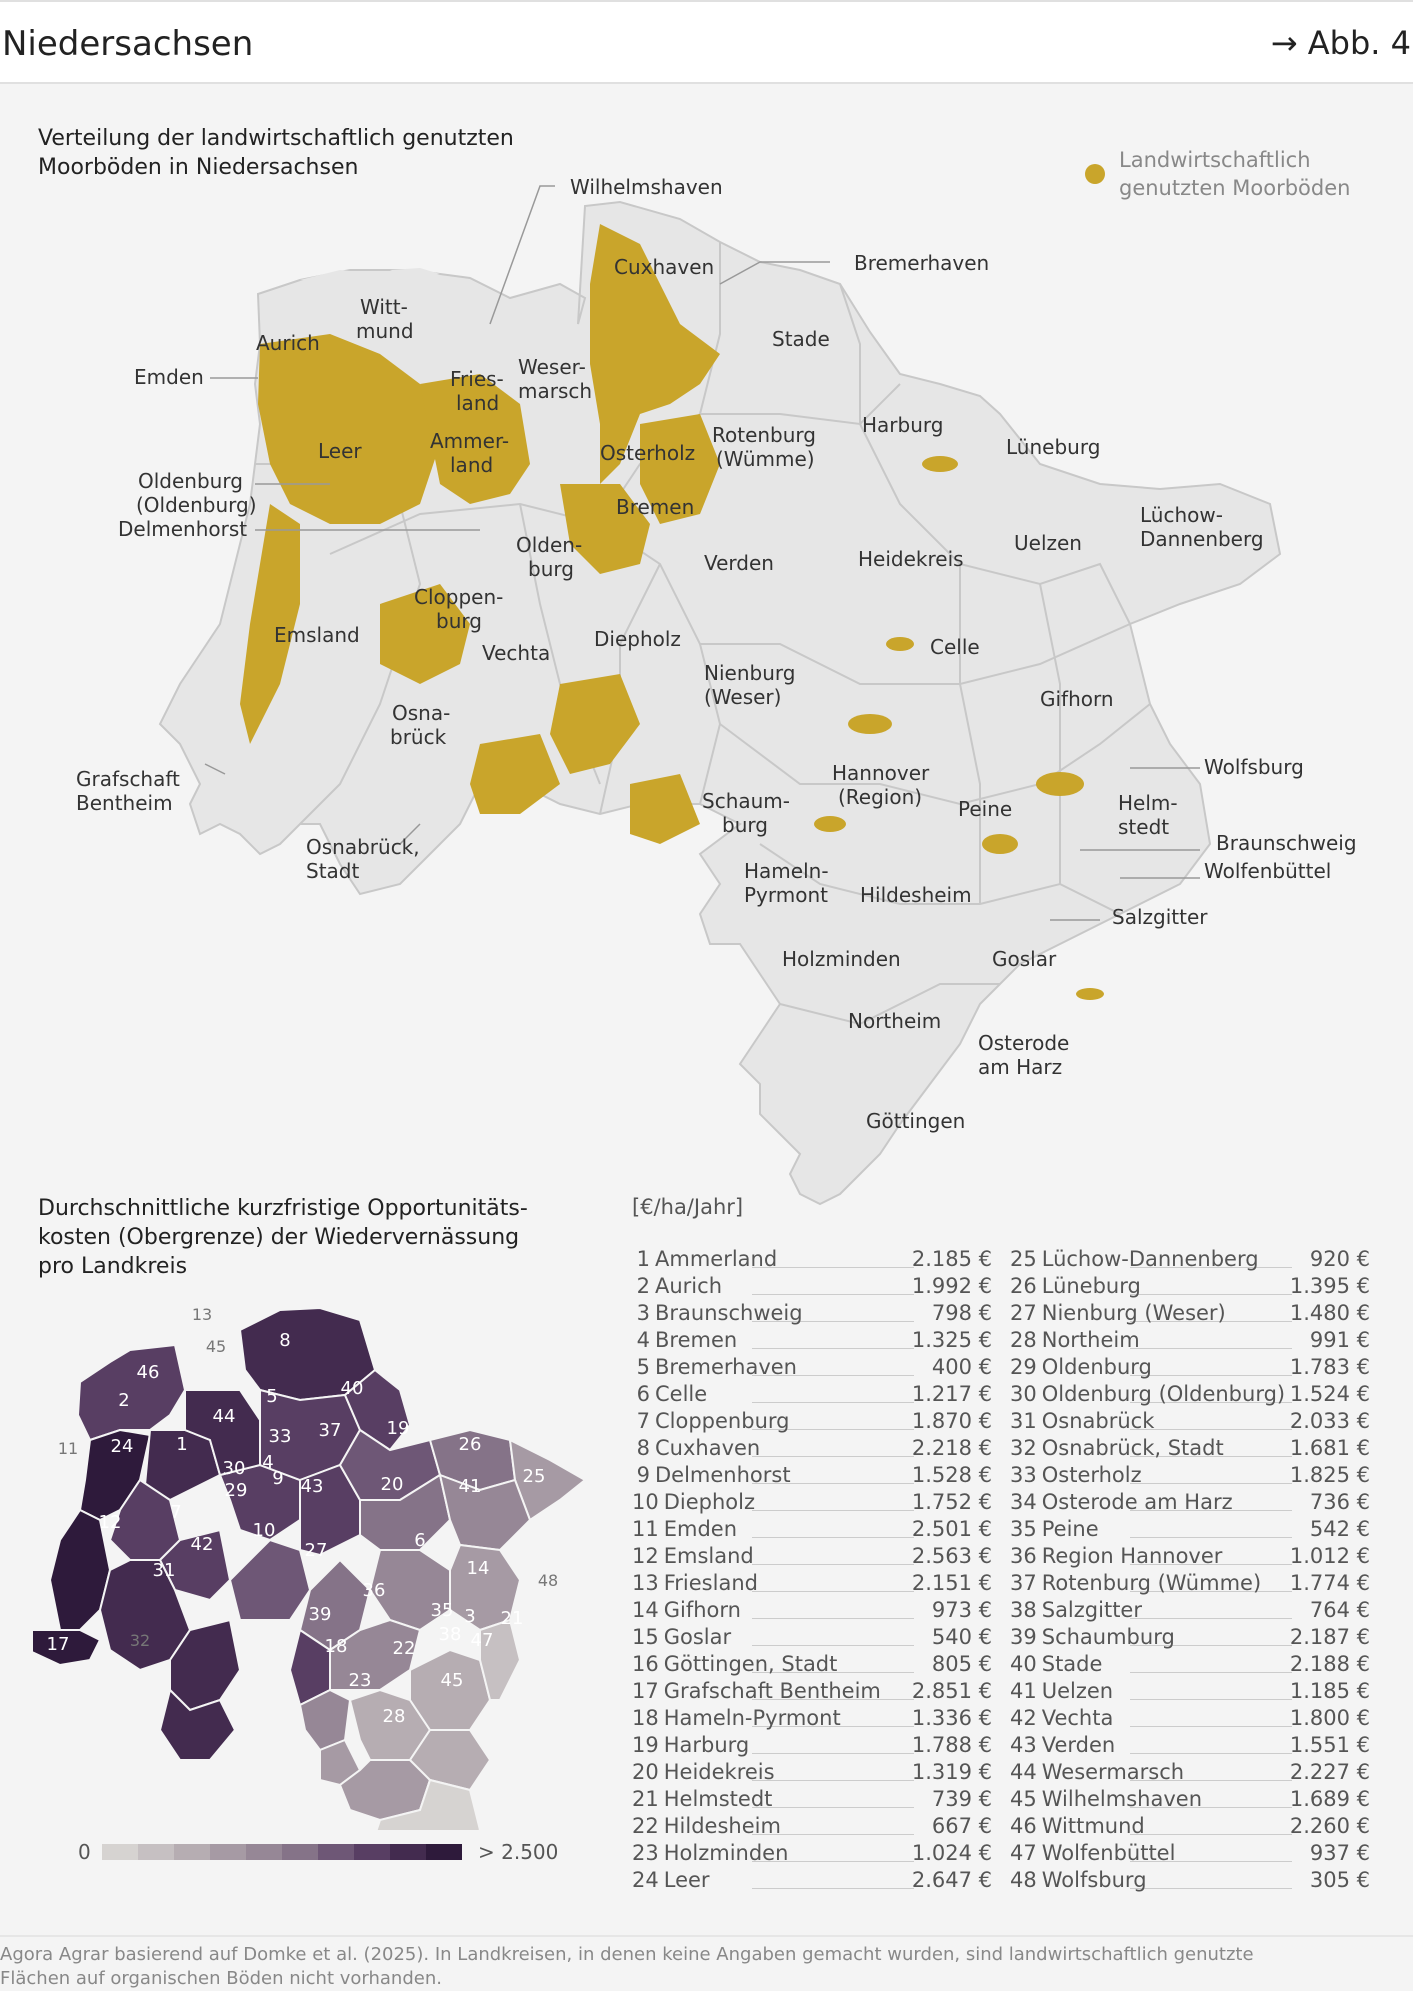  Describe the element at coordinates (518, 1852) in the screenshot. I see `scale-max-label: > 2.500` at that location.